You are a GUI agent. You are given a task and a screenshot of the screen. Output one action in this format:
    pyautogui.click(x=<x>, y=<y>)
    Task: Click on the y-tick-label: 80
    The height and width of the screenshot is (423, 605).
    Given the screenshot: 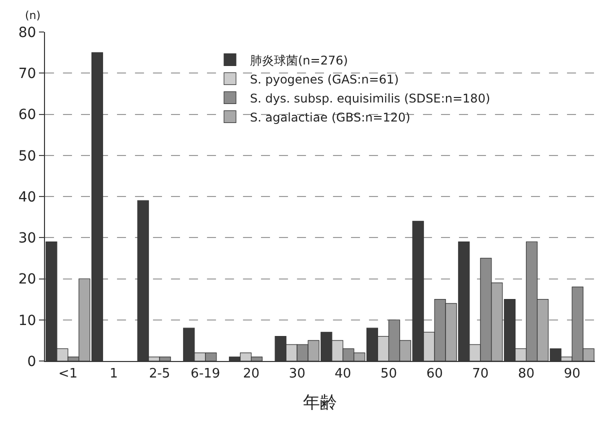 What is the action you would take?
    pyautogui.click(x=27, y=32)
    